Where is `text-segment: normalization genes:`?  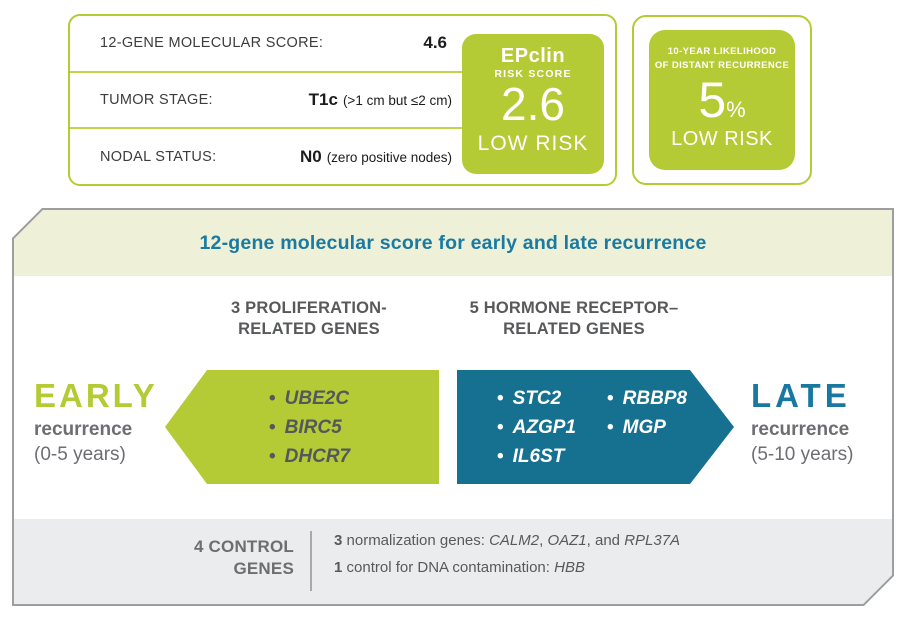 text-segment: normalization genes: is located at coordinates (416, 540).